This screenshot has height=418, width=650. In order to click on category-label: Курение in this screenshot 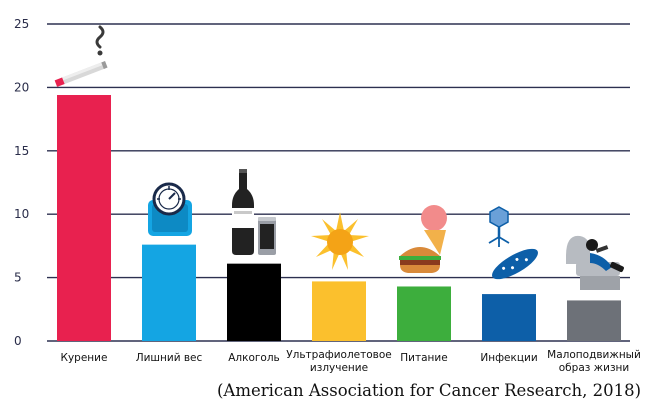, I will do `click(84, 358)`.